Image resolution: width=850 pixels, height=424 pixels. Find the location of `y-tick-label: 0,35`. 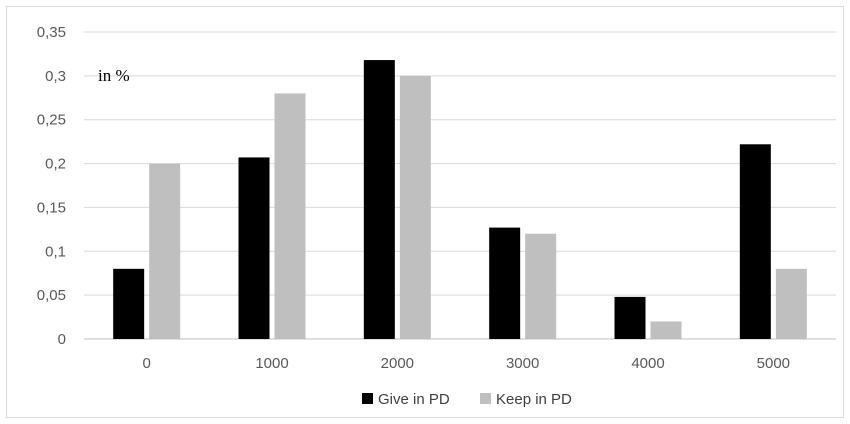

y-tick-label: 0,35 is located at coordinates (51, 32).